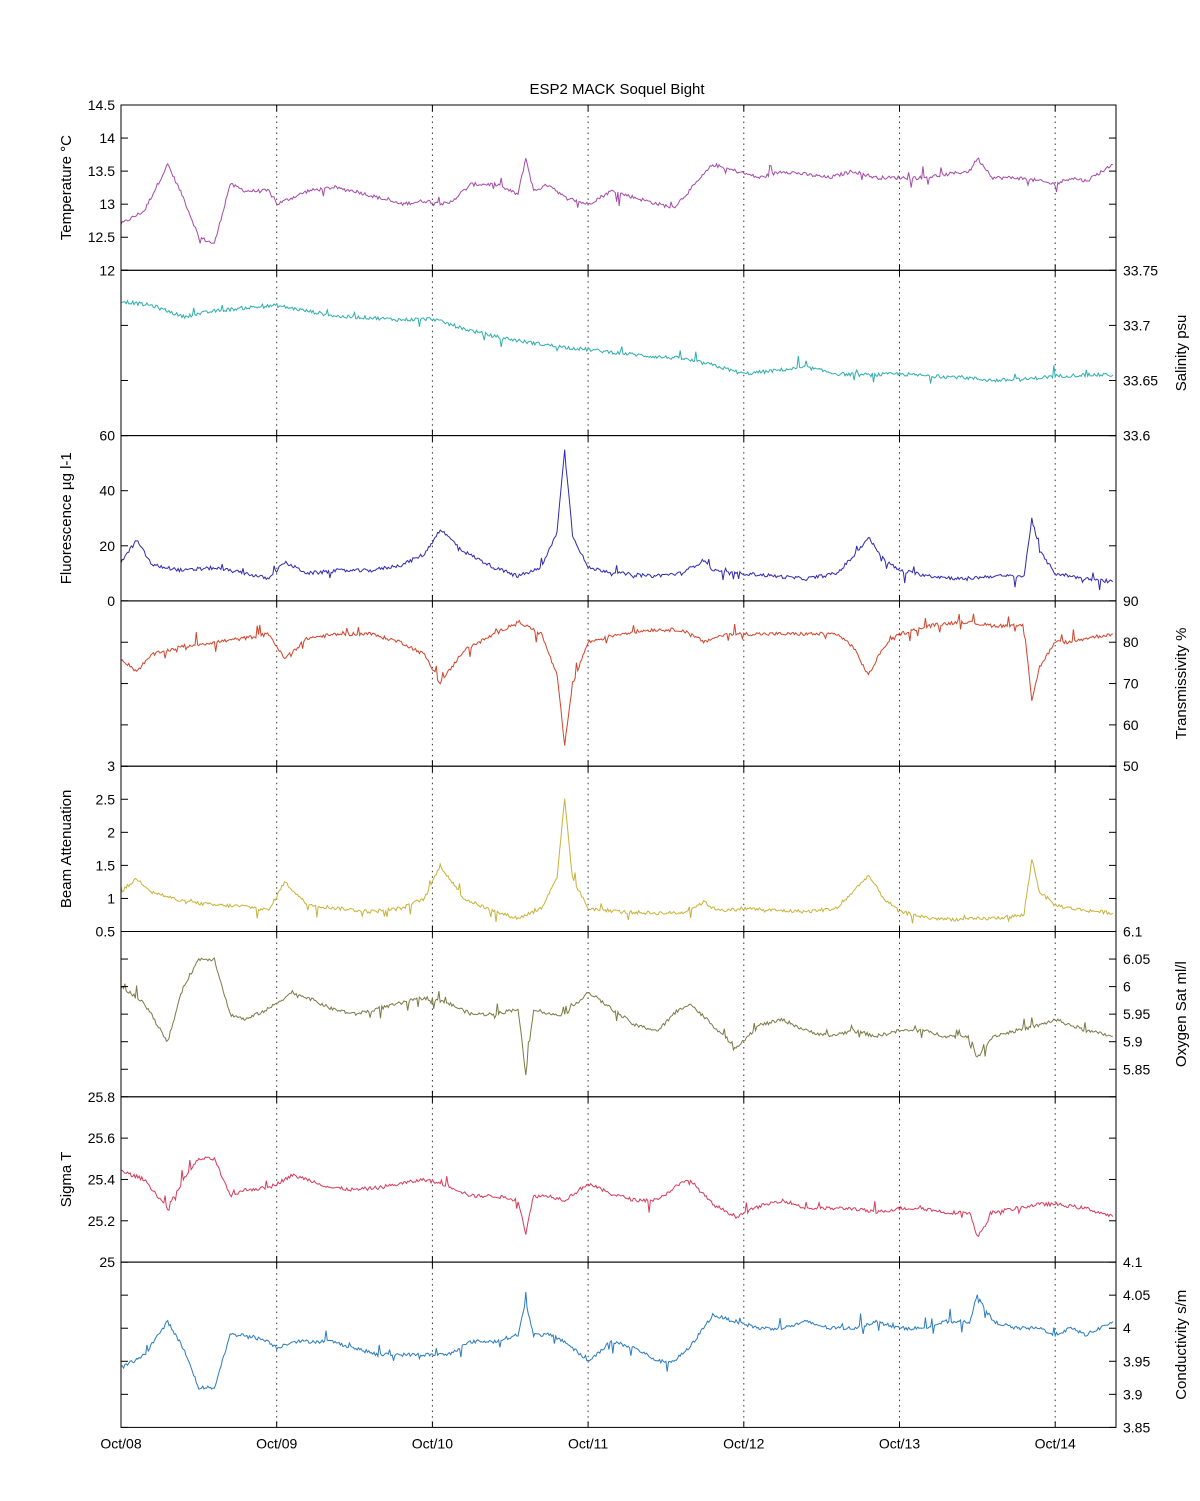  What do you see at coordinates (616, 1016) in the screenshot?
I see `series-line-oxygen-sat` at bounding box center [616, 1016].